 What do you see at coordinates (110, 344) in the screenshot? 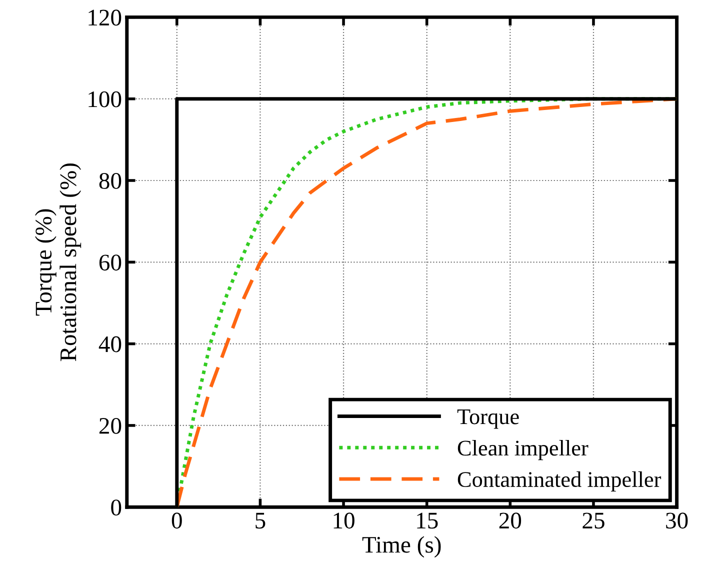
I see `y-tick-label: 40` at bounding box center [110, 344].